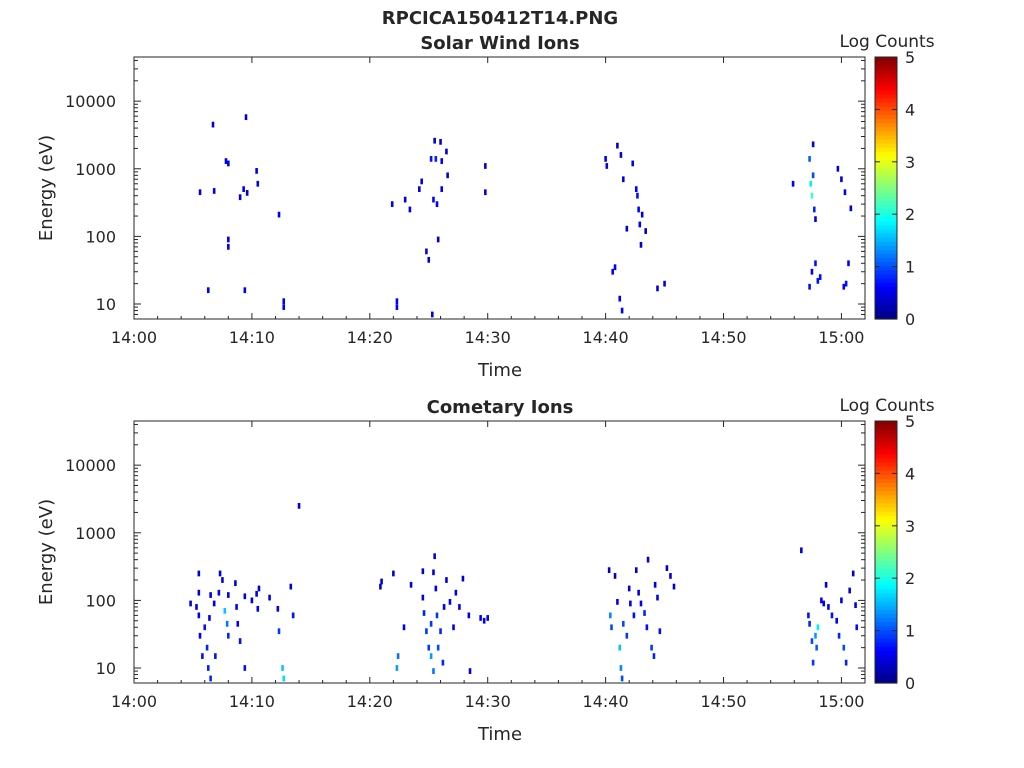 This screenshot has height=768, width=1024. Describe the element at coordinates (95, 533) in the screenshot. I see `y-tick-label: 1000` at that location.